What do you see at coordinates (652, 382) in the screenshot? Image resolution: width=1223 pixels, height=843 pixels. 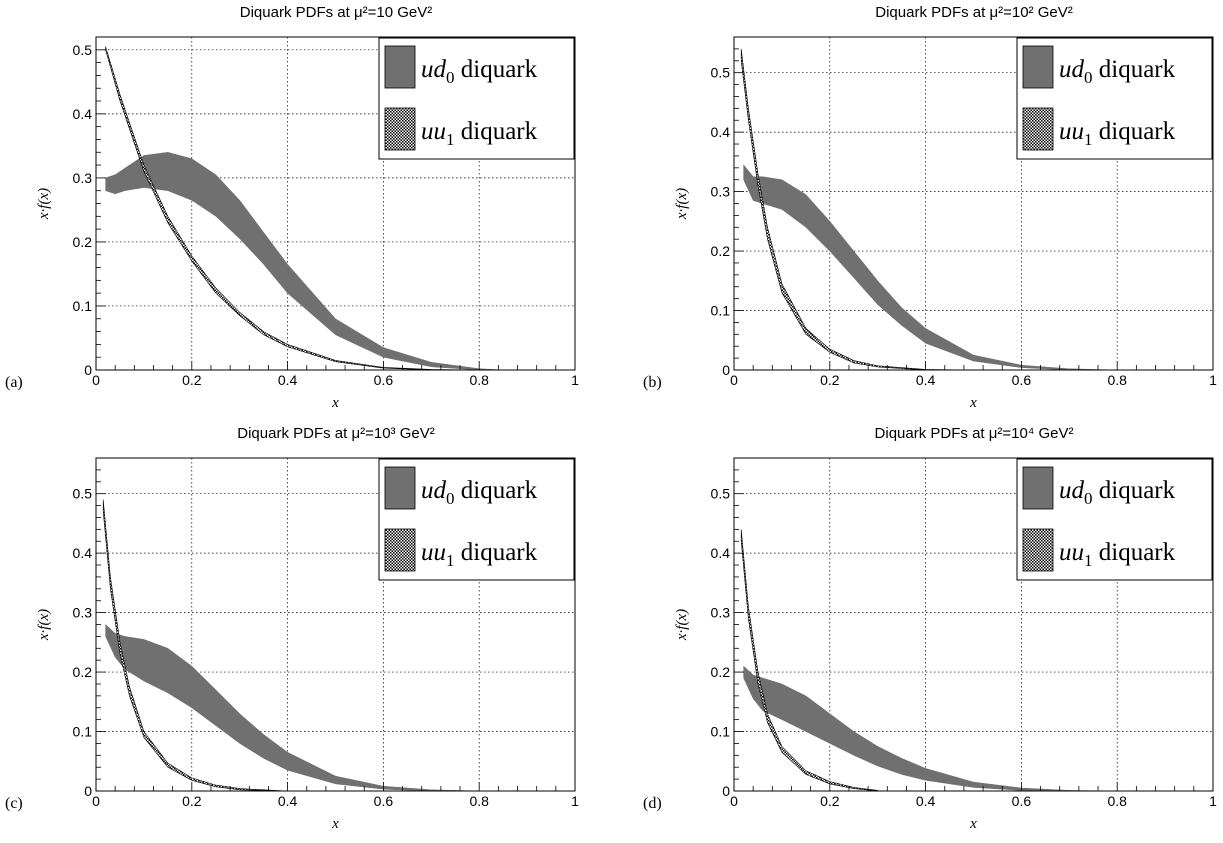 I see `panel-label: (b)` at bounding box center [652, 382].